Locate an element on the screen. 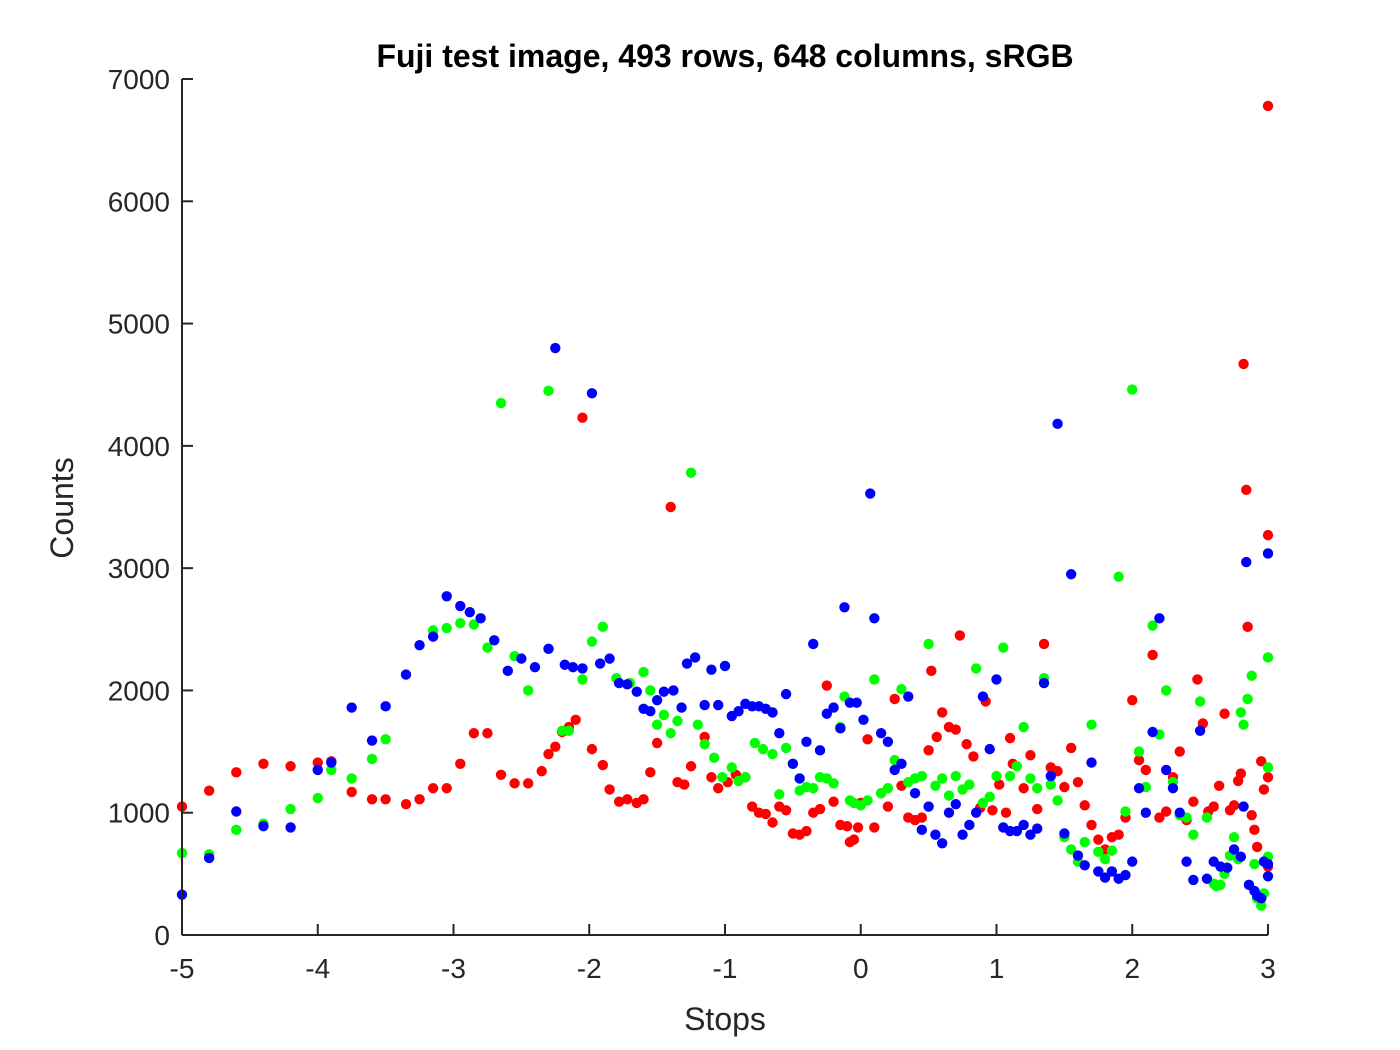  x-tick-label: -3 is located at coordinates (453, 968).